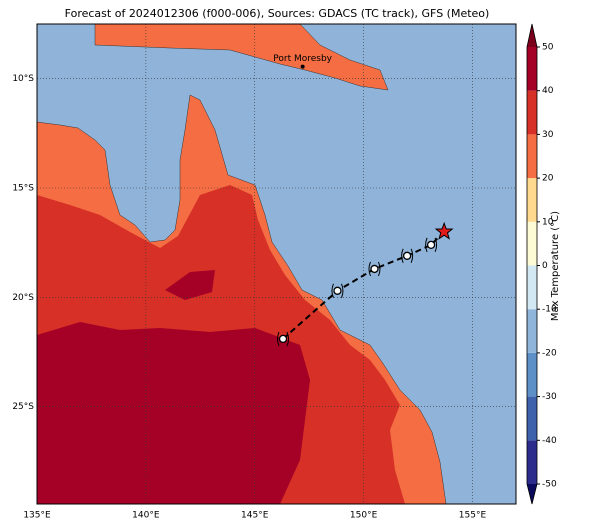 This screenshot has width=591, height=532. I want to click on colorbar-label: Max Temperature (°C), so click(555, 266).